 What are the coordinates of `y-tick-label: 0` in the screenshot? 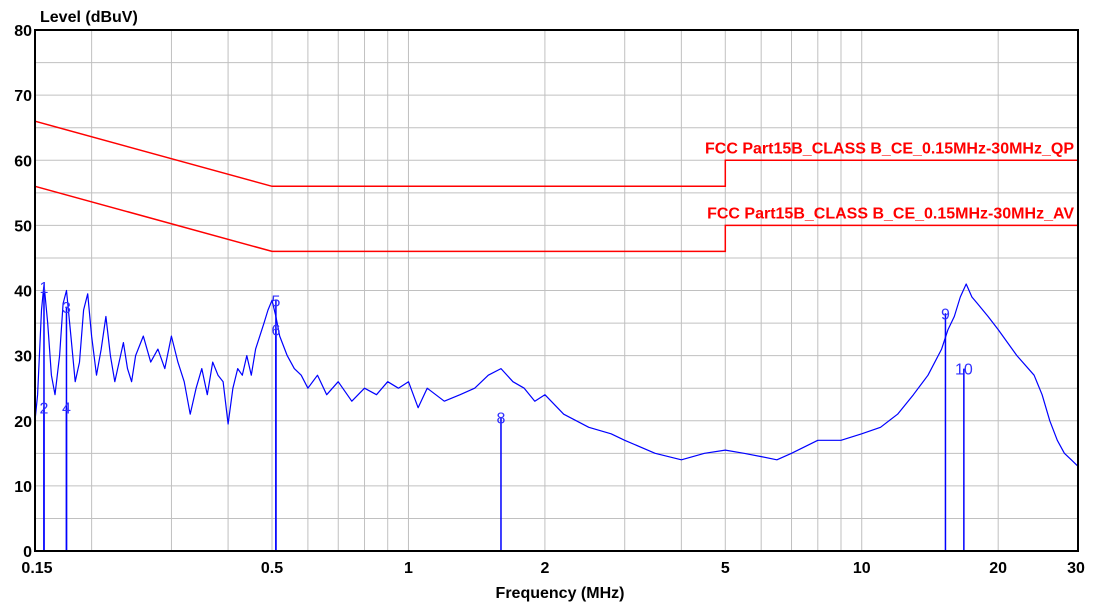 It's located at (27, 552).